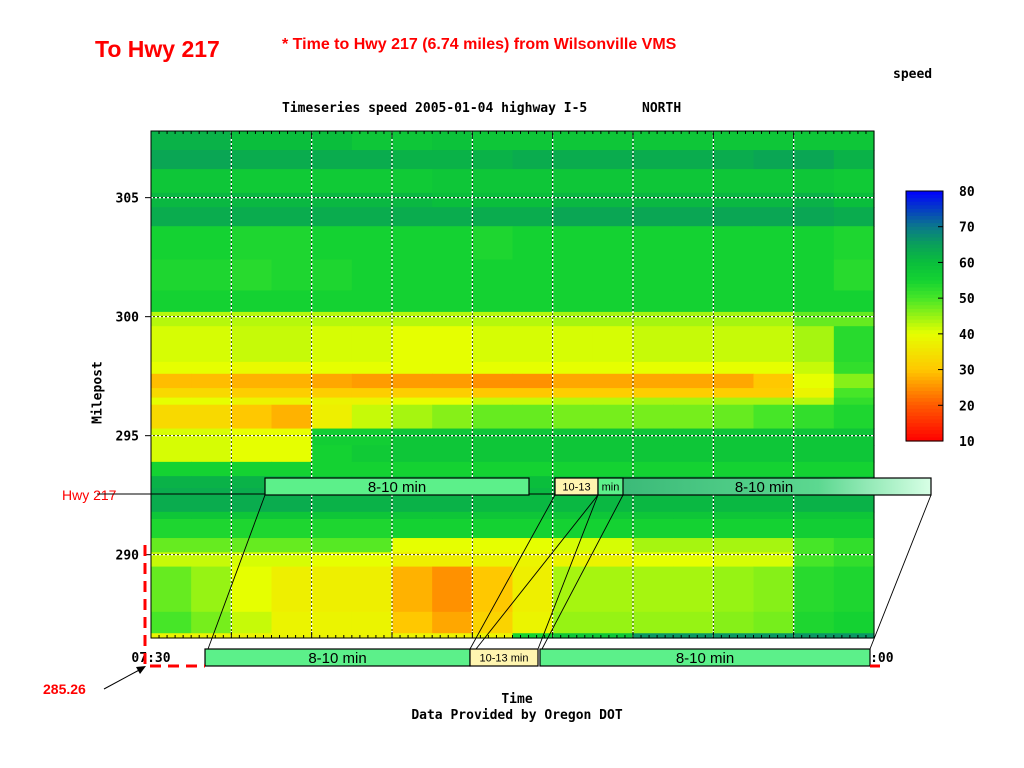 This screenshot has width=1024, height=768. What do you see at coordinates (967, 263) in the screenshot?
I see `colorbar-tick-label: 60` at bounding box center [967, 263].